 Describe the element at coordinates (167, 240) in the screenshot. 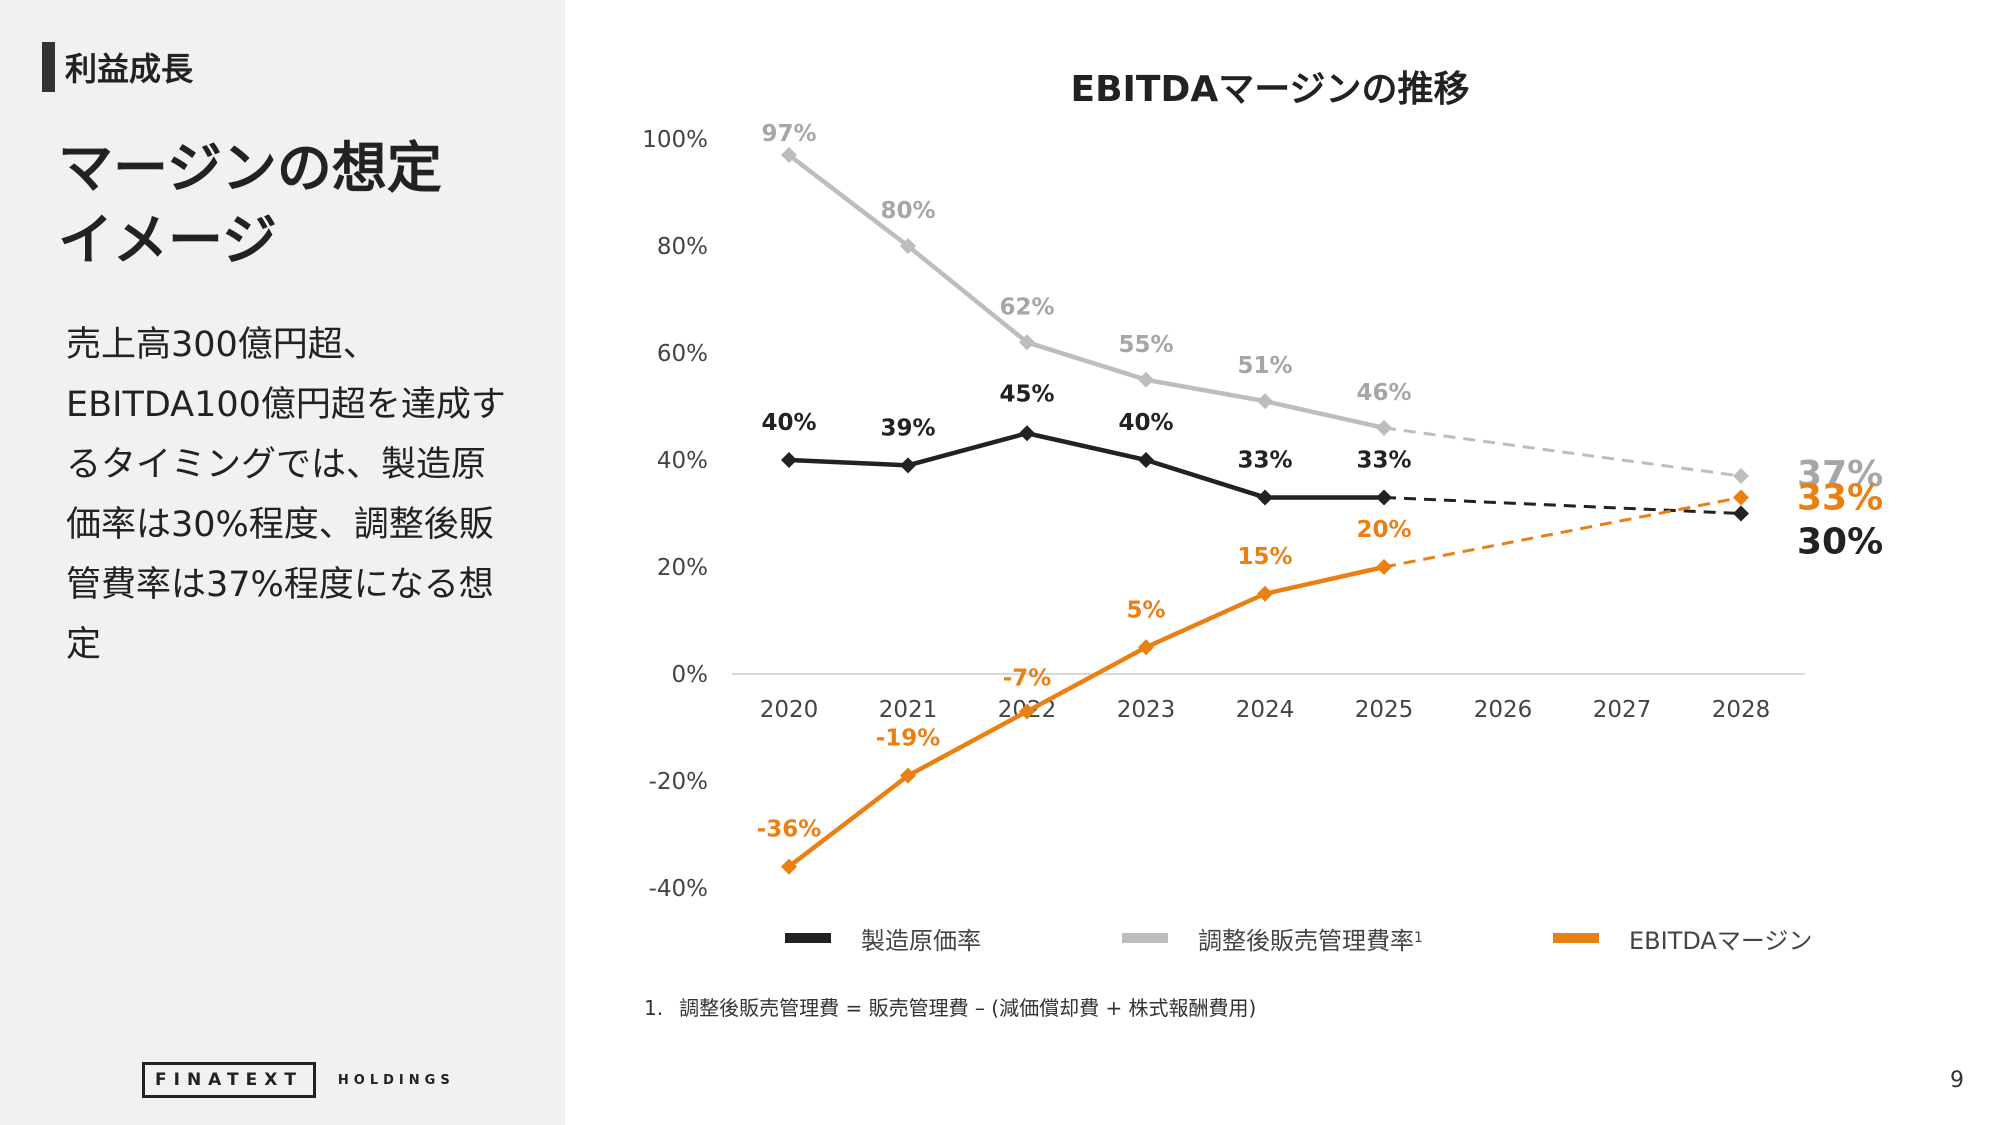

I see `page-heading-line2: イメージ` at that location.